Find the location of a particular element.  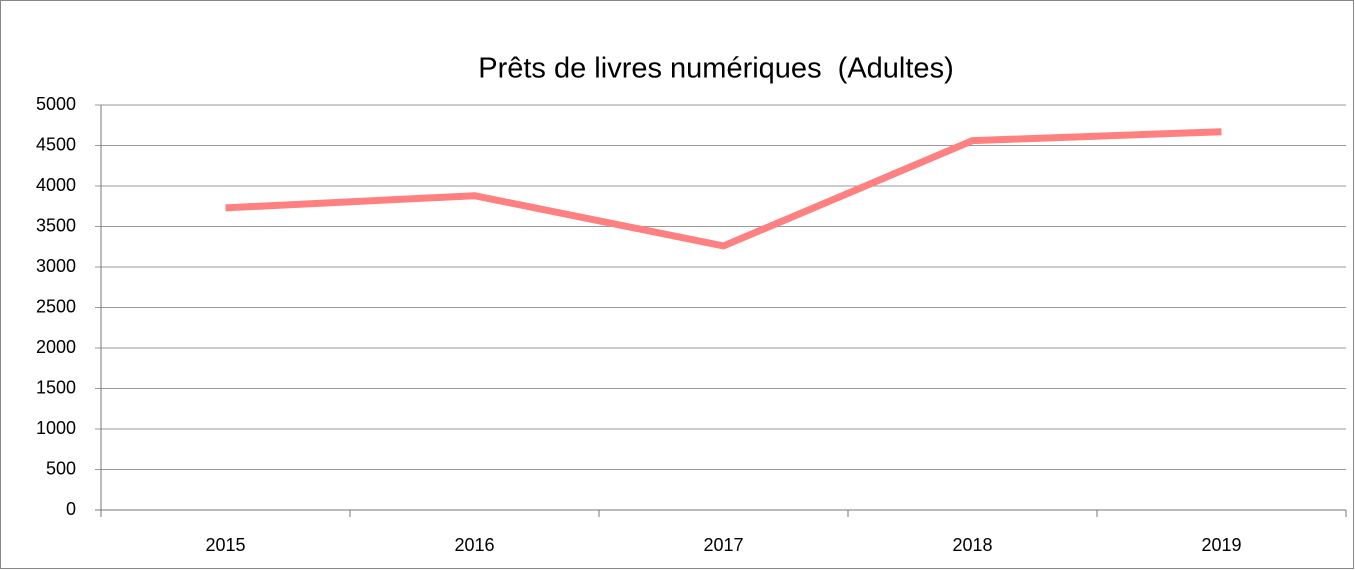

x-tick-label: 2016 is located at coordinates (474, 545).